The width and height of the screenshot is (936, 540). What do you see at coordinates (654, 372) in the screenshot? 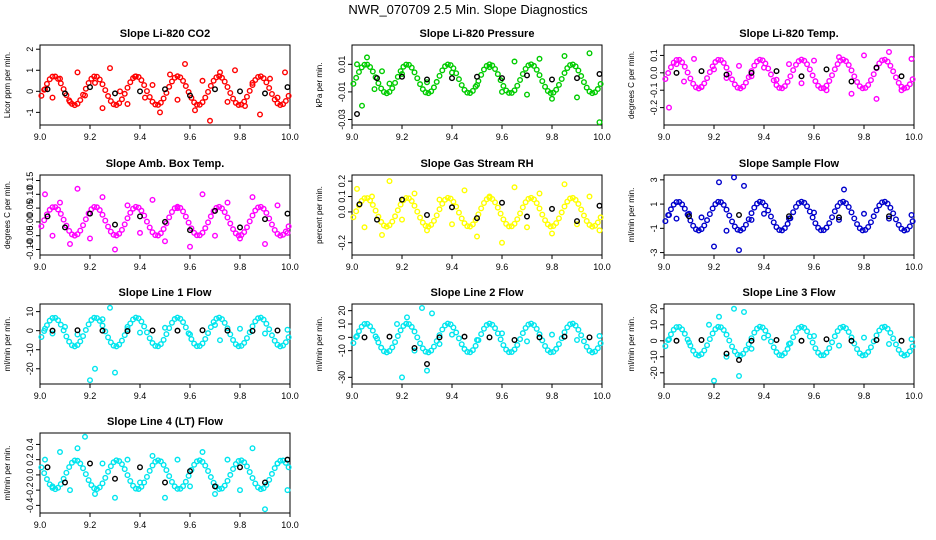
I see `p9-ytick-label: -20` at bounding box center [654, 372].